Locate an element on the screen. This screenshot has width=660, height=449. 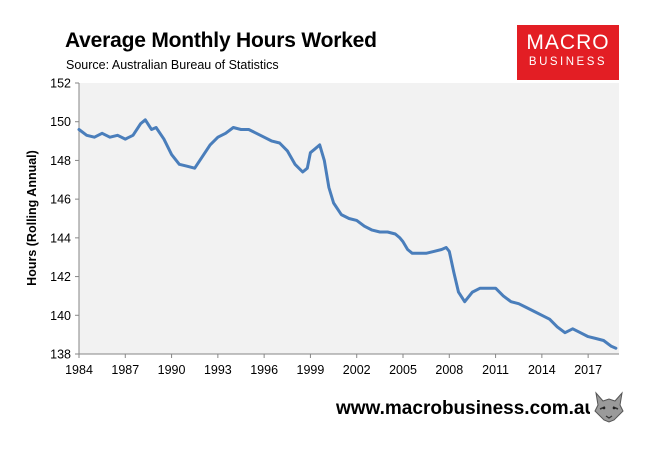
y-tick-label: 152 is located at coordinates (60, 84).